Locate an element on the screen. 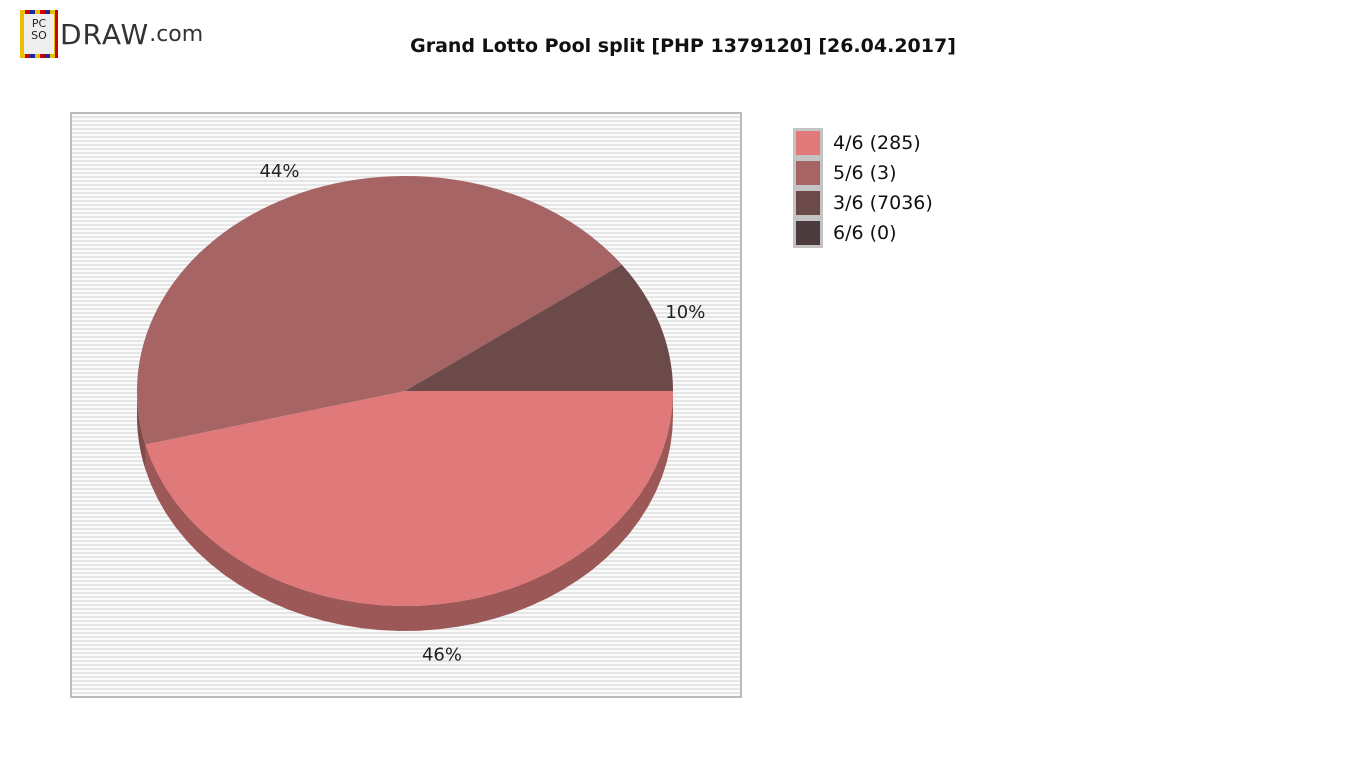 Image resolution: width=1366 pixels, height=768 pixels. legend: 4/6 (285) 5/6 (3) 3/6 (7036) 6/6 (0) is located at coordinates (863, 188).